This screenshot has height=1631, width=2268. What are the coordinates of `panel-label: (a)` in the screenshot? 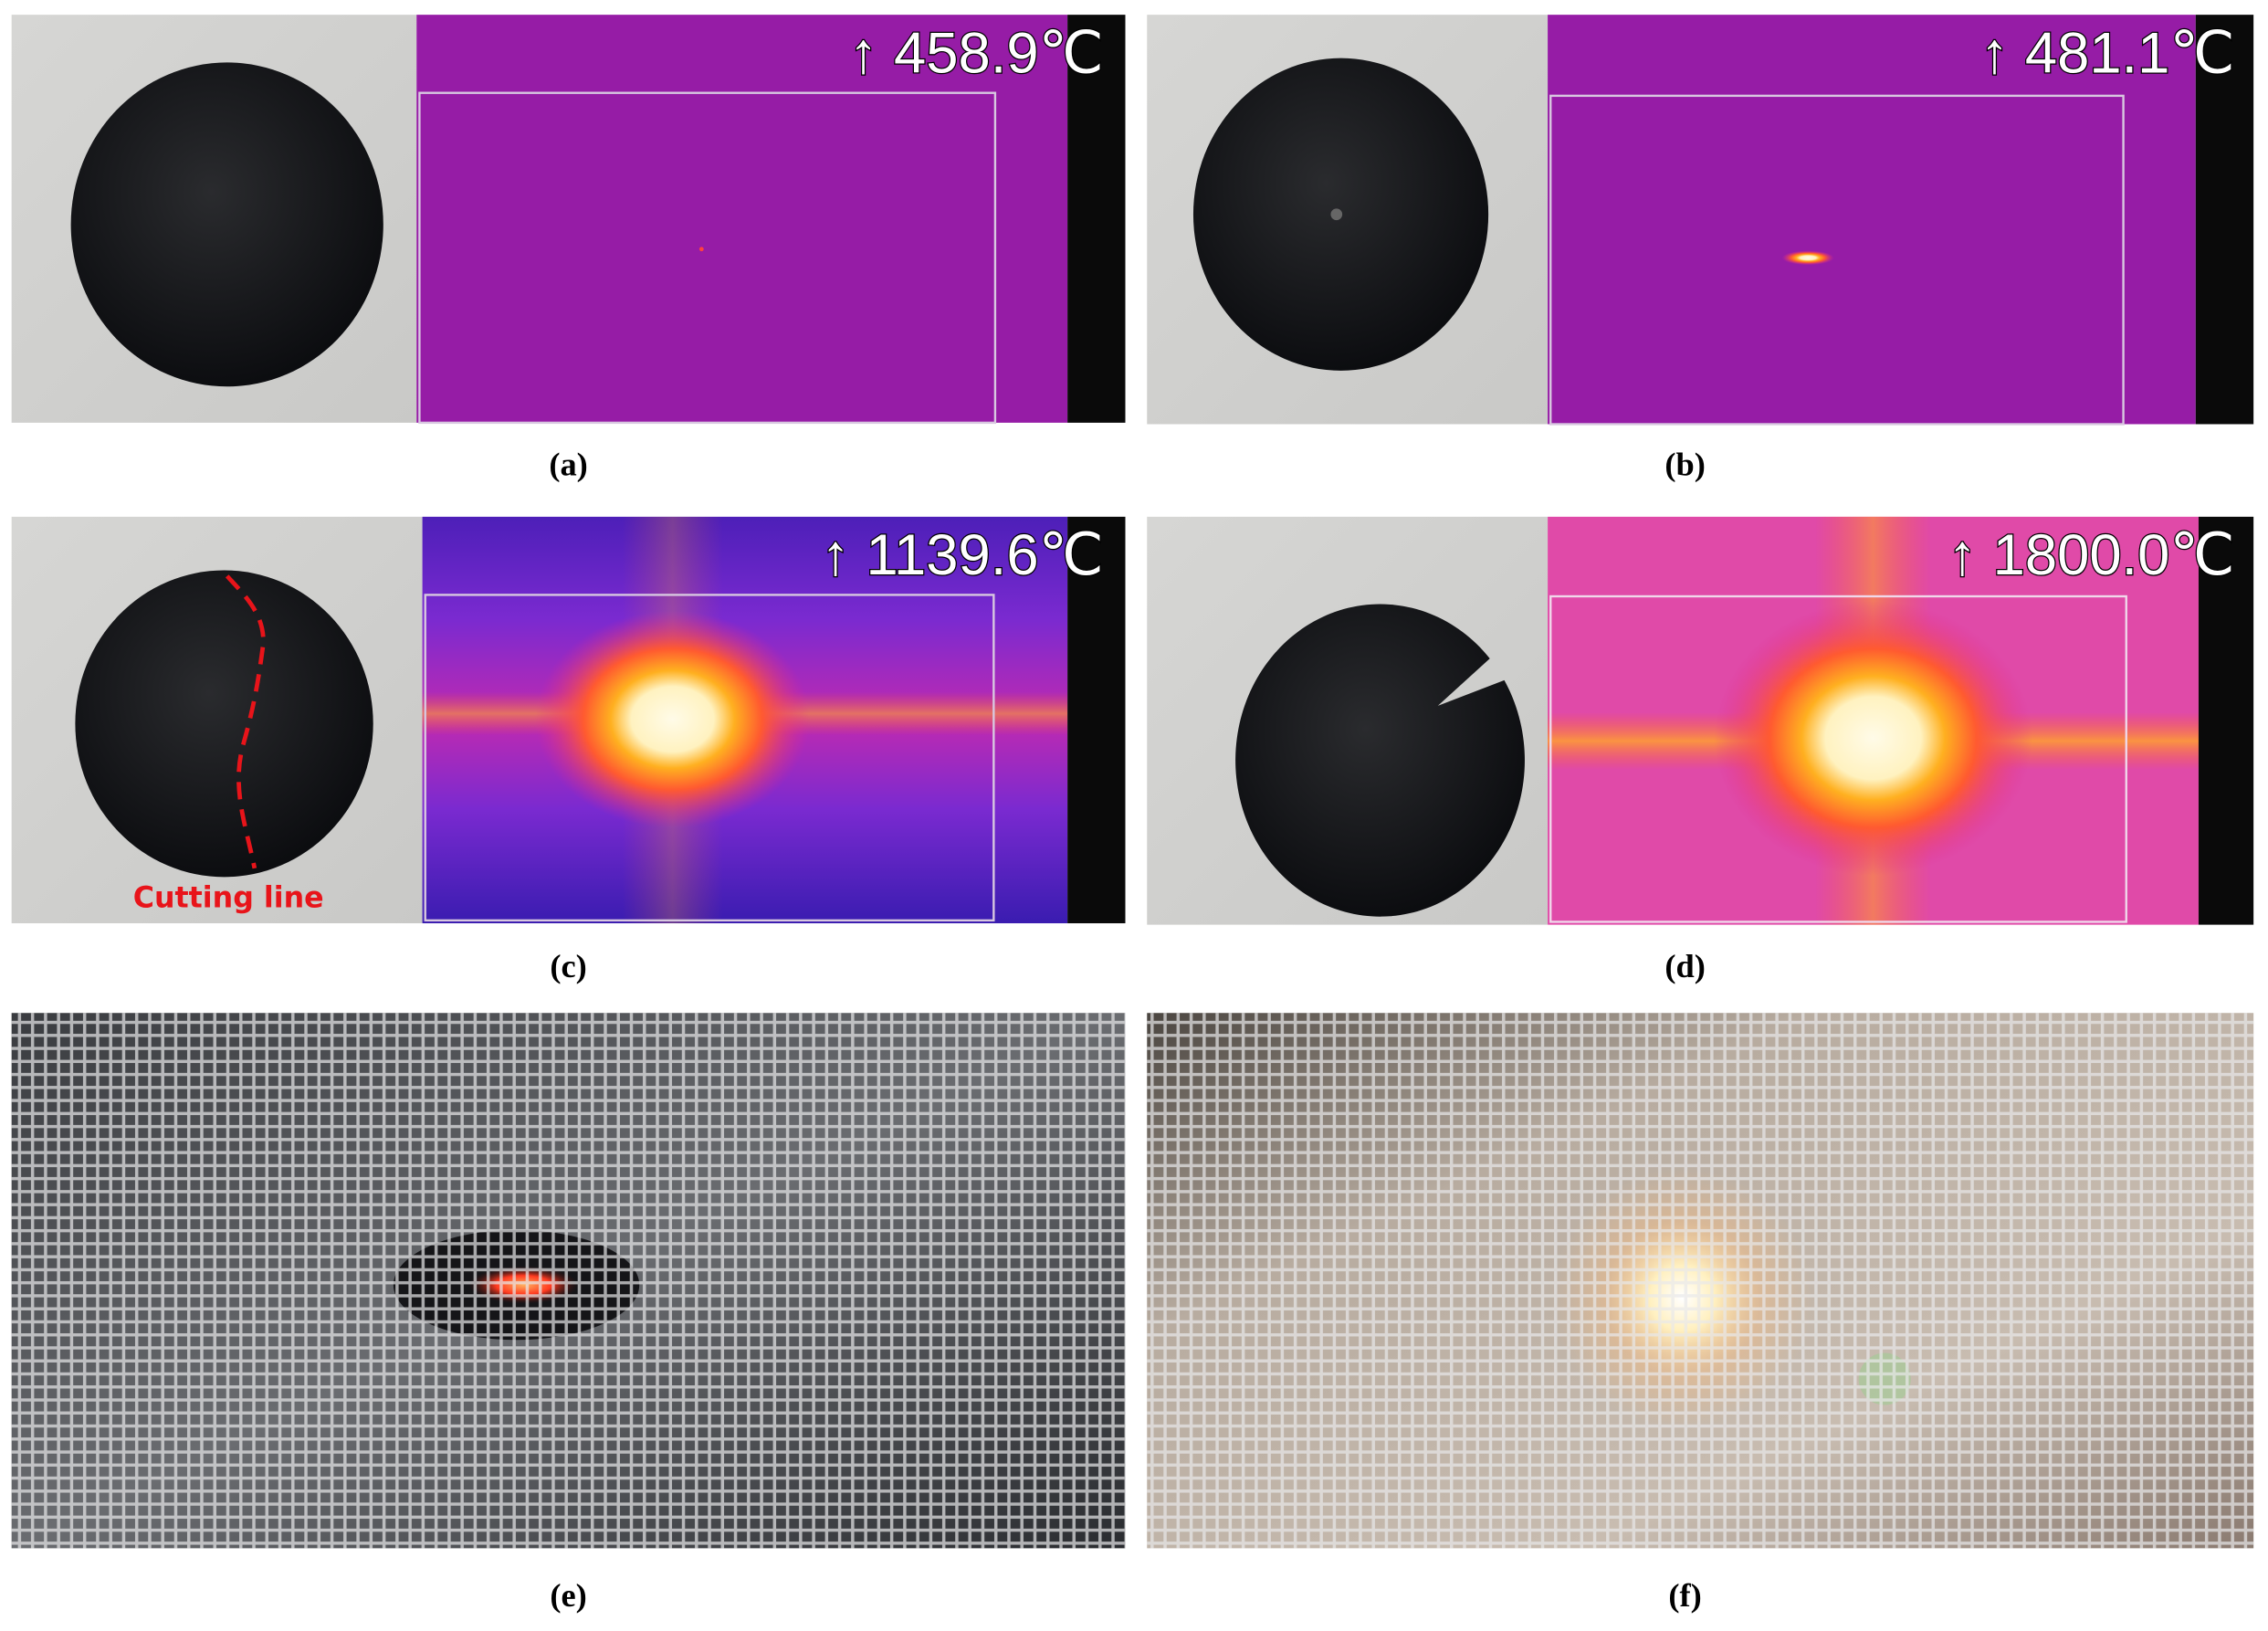 It's located at (568, 464).